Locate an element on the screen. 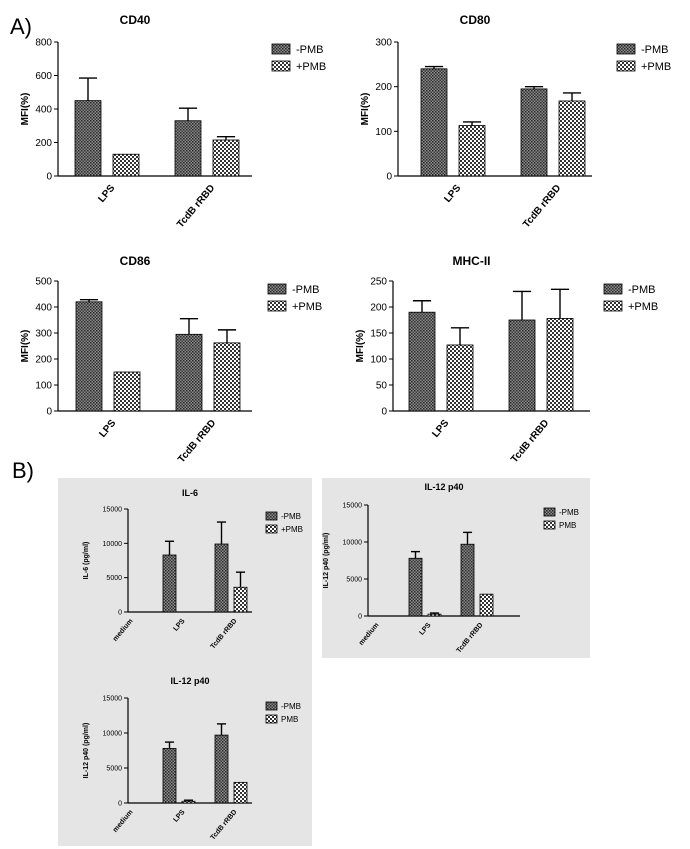  chart-title: CD86 is located at coordinates (135, 261).